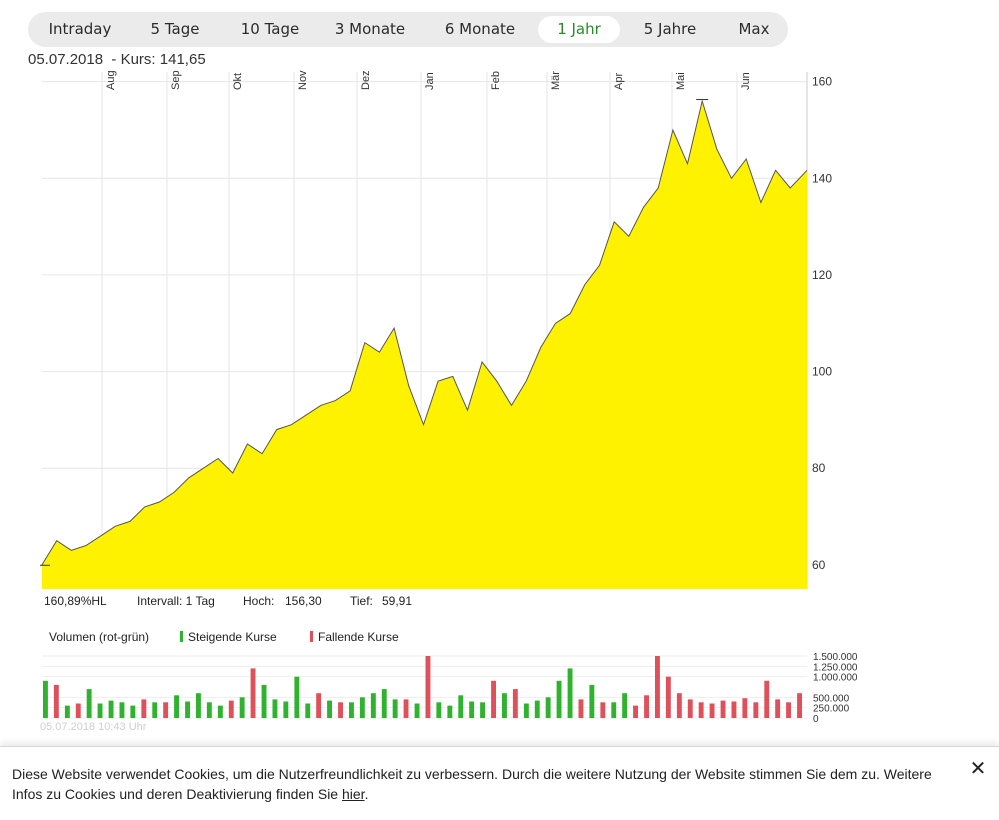 The width and height of the screenshot is (999, 820). Describe the element at coordinates (238, 81) in the screenshot. I see `month-label: Okt` at that location.